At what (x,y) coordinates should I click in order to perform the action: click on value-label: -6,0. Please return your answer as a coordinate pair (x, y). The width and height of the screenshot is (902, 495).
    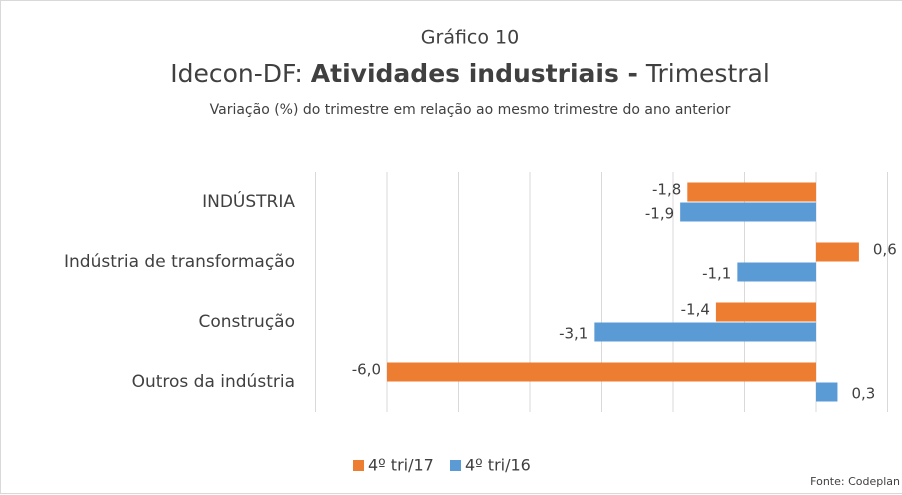
    Looking at the image, I should click on (366, 370).